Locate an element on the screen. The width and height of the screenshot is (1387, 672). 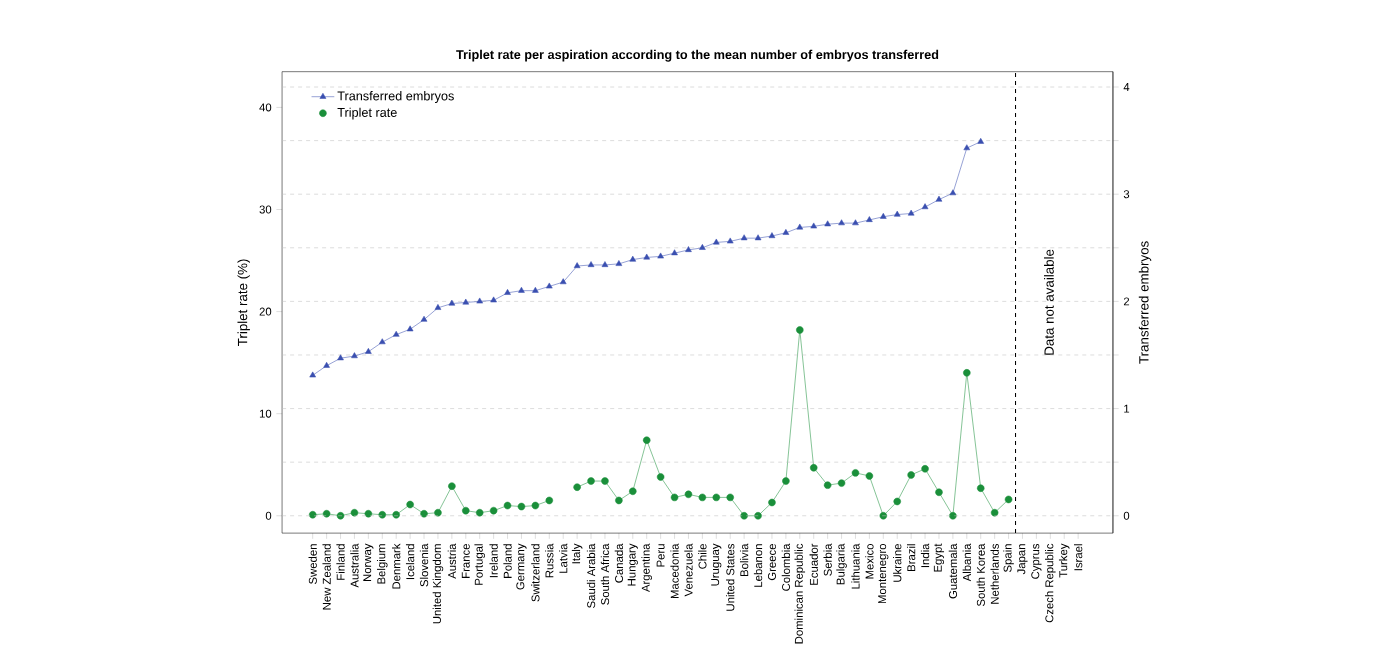
x-tick-label: United States is located at coordinates (730, 577).